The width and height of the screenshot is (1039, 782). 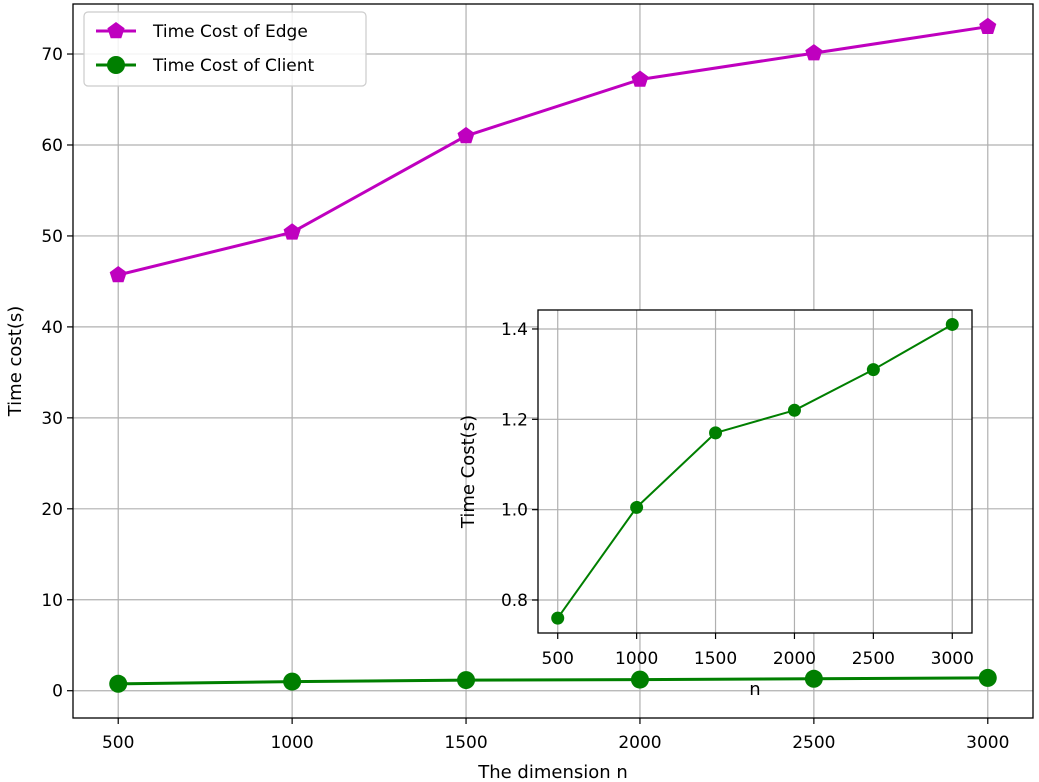 What do you see at coordinates (52, 237) in the screenshot?
I see `y-tick-label: 50` at bounding box center [52, 237].